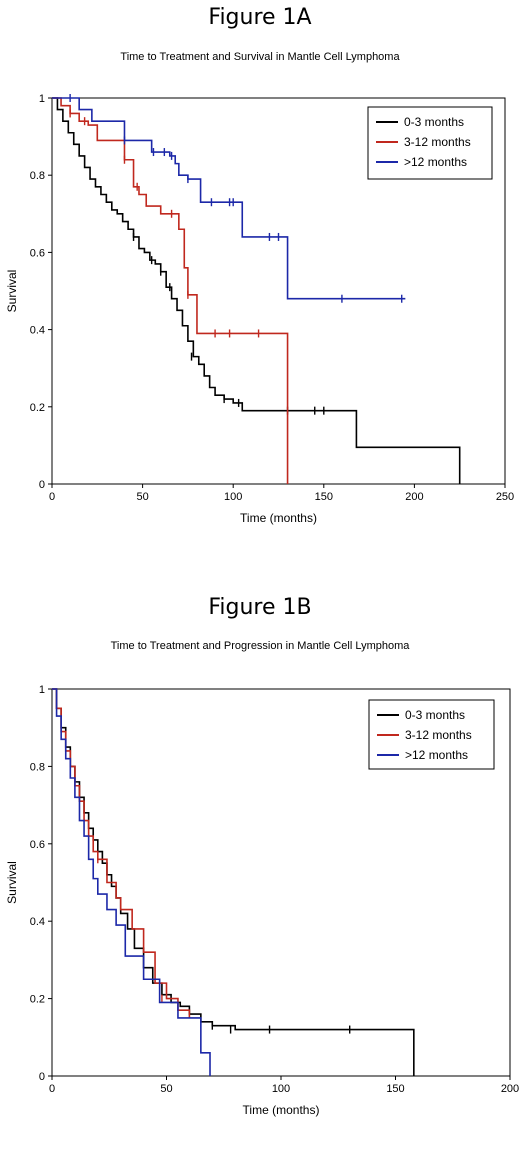 The image size is (520, 1152). What do you see at coordinates (42, 485) in the screenshot?
I see `fig1a-y-tick-label: 0` at bounding box center [42, 485].